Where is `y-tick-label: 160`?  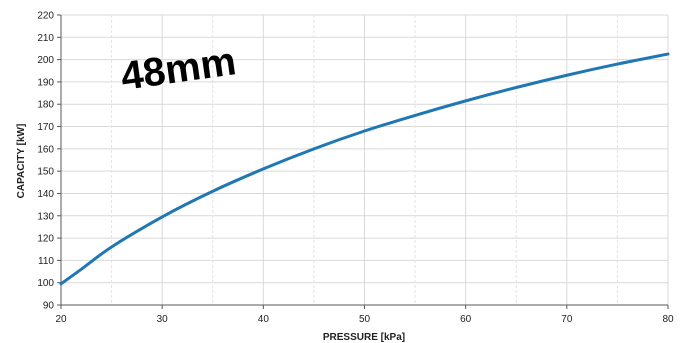
y-tick-label: 160 is located at coordinates (45, 149).